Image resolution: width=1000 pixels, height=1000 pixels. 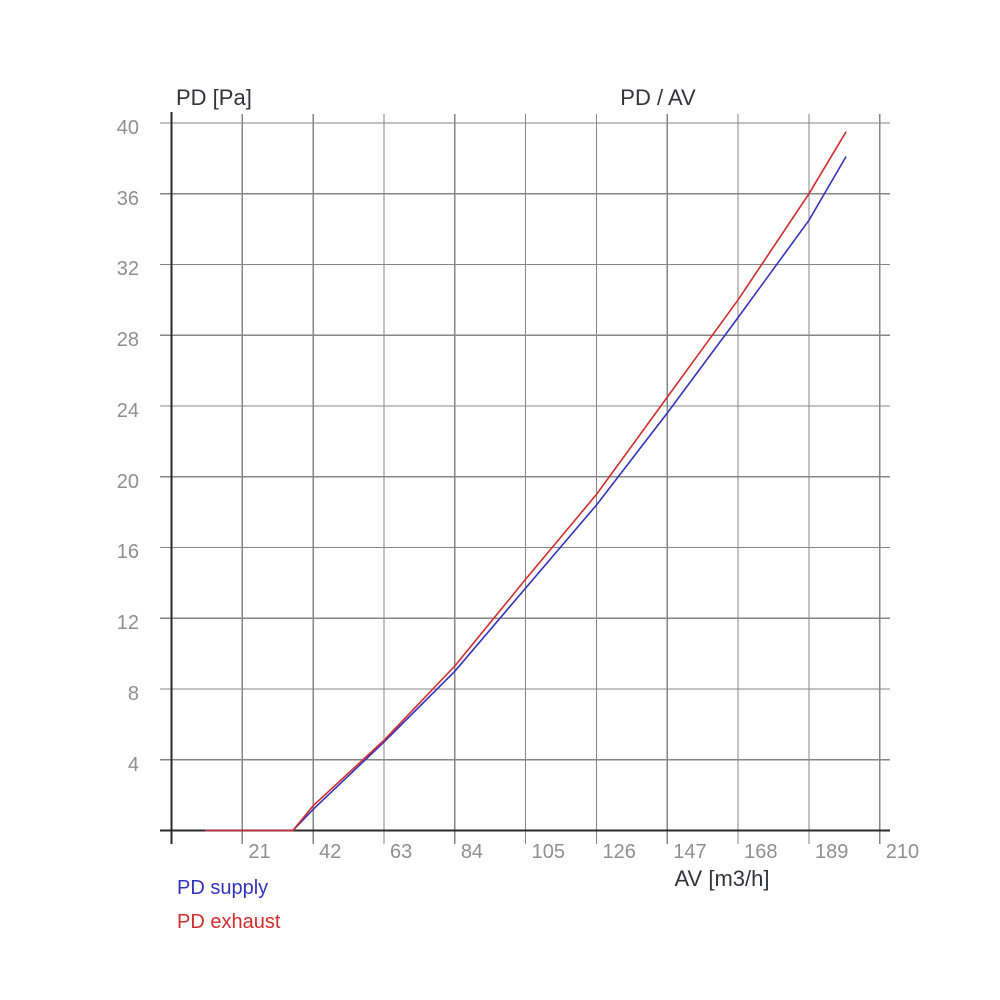 What do you see at coordinates (761, 852) in the screenshot?
I see `x-tick-label: 168` at bounding box center [761, 852].